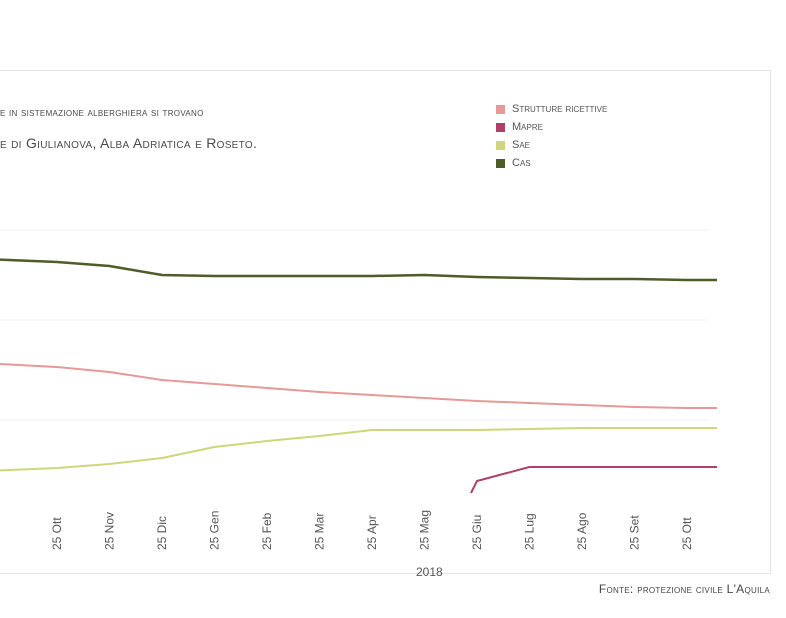  What do you see at coordinates (582, 531) in the screenshot?
I see `x-tick-label: 25 Ago` at bounding box center [582, 531].